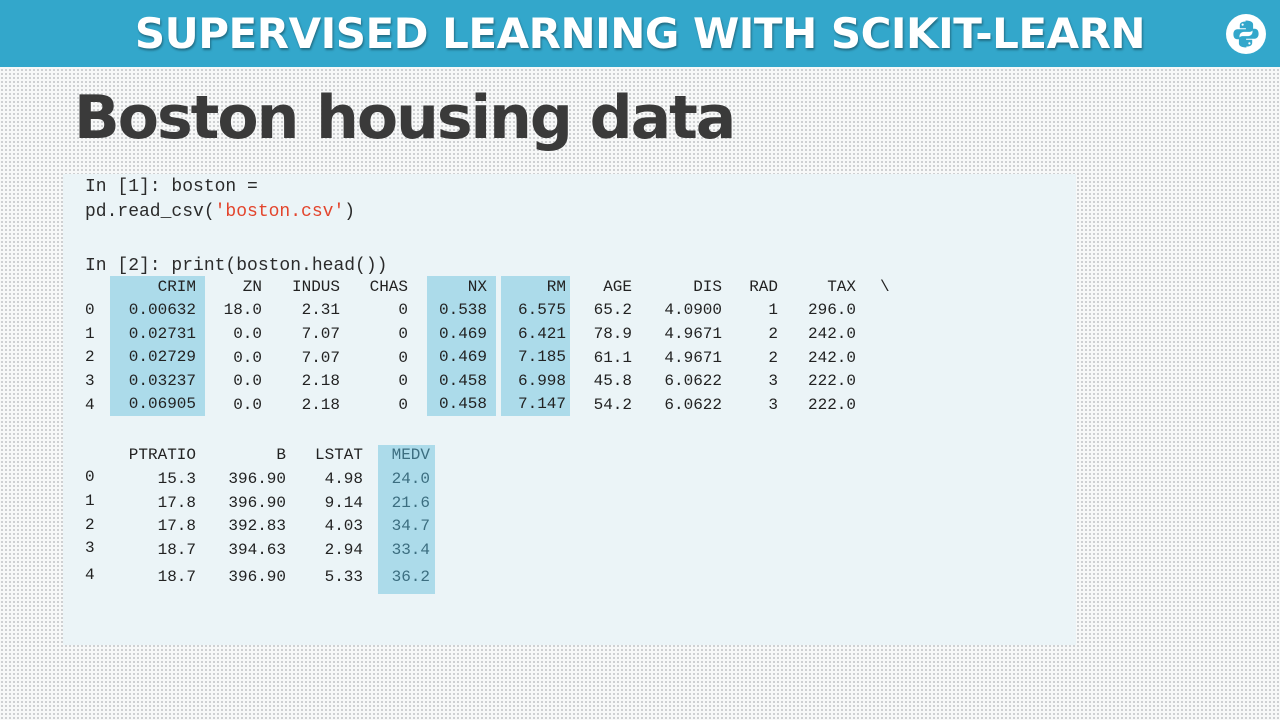  Describe the element at coordinates (410, 455) in the screenshot. I see `column-header: MEDV` at that location.